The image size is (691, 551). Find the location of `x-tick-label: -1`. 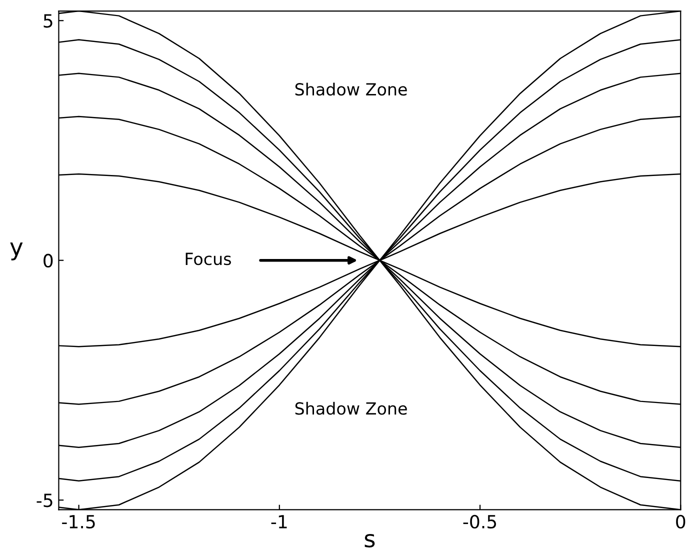

x-tick-label: -1 is located at coordinates (279, 521).